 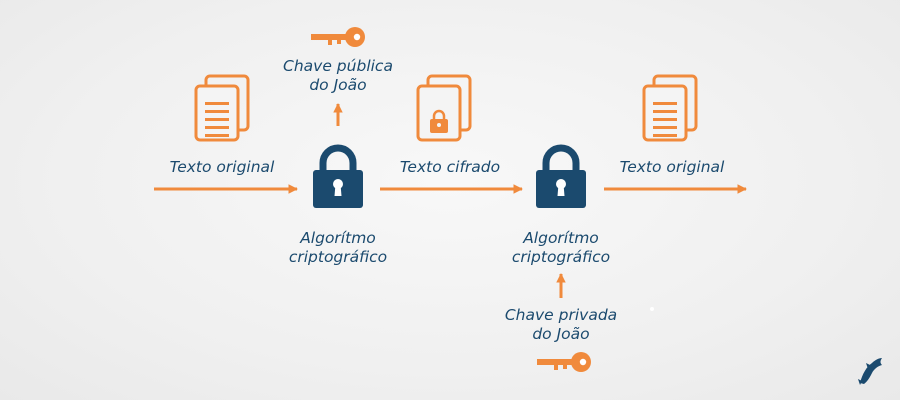 What do you see at coordinates (870, 371) in the screenshot?
I see `dolphin-logo-icon` at bounding box center [870, 371].